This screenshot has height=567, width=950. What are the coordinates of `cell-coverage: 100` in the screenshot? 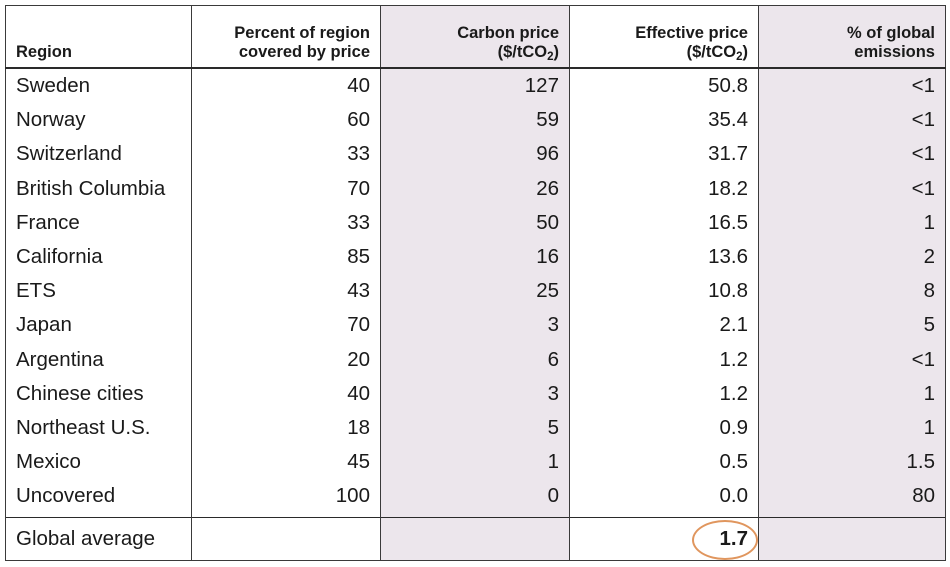 It's located at (286, 498).